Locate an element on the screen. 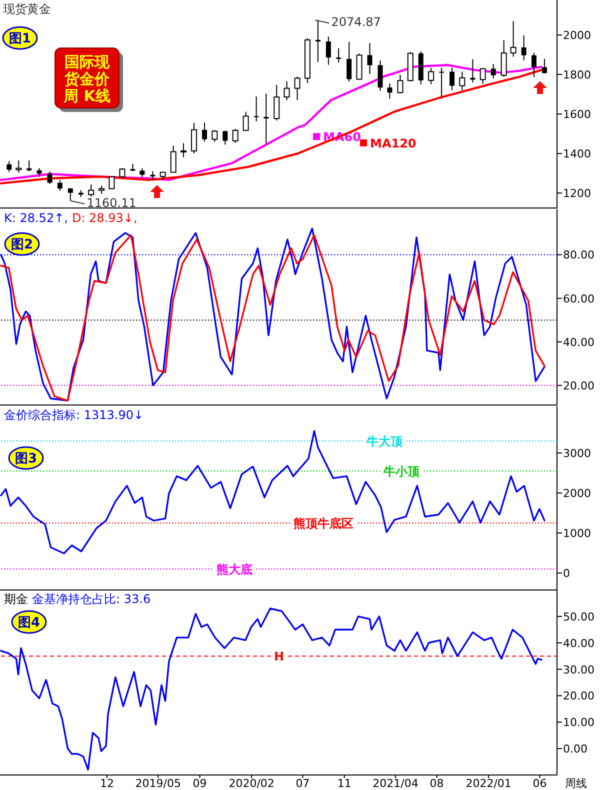 This screenshot has height=790, width=600. x-tick-label: 2019/05 is located at coordinates (158, 783).